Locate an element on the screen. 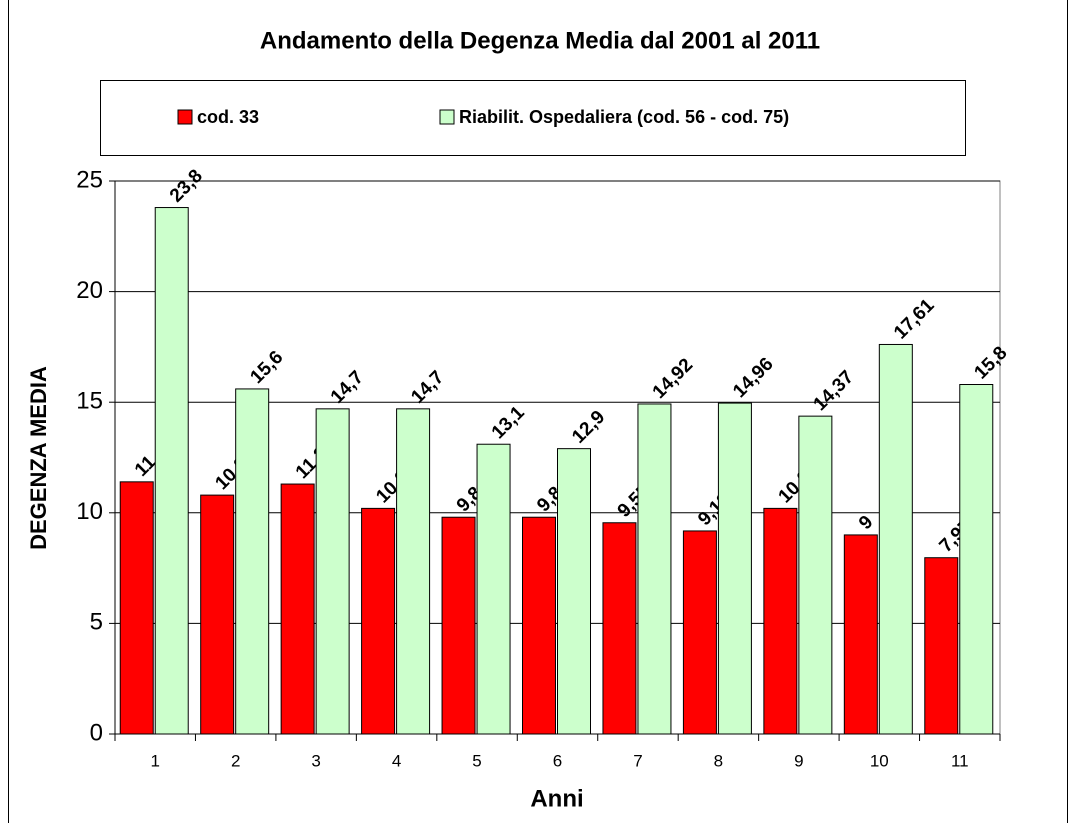  y-axis-title: DEGENZA MEDIA is located at coordinates (38, 458).